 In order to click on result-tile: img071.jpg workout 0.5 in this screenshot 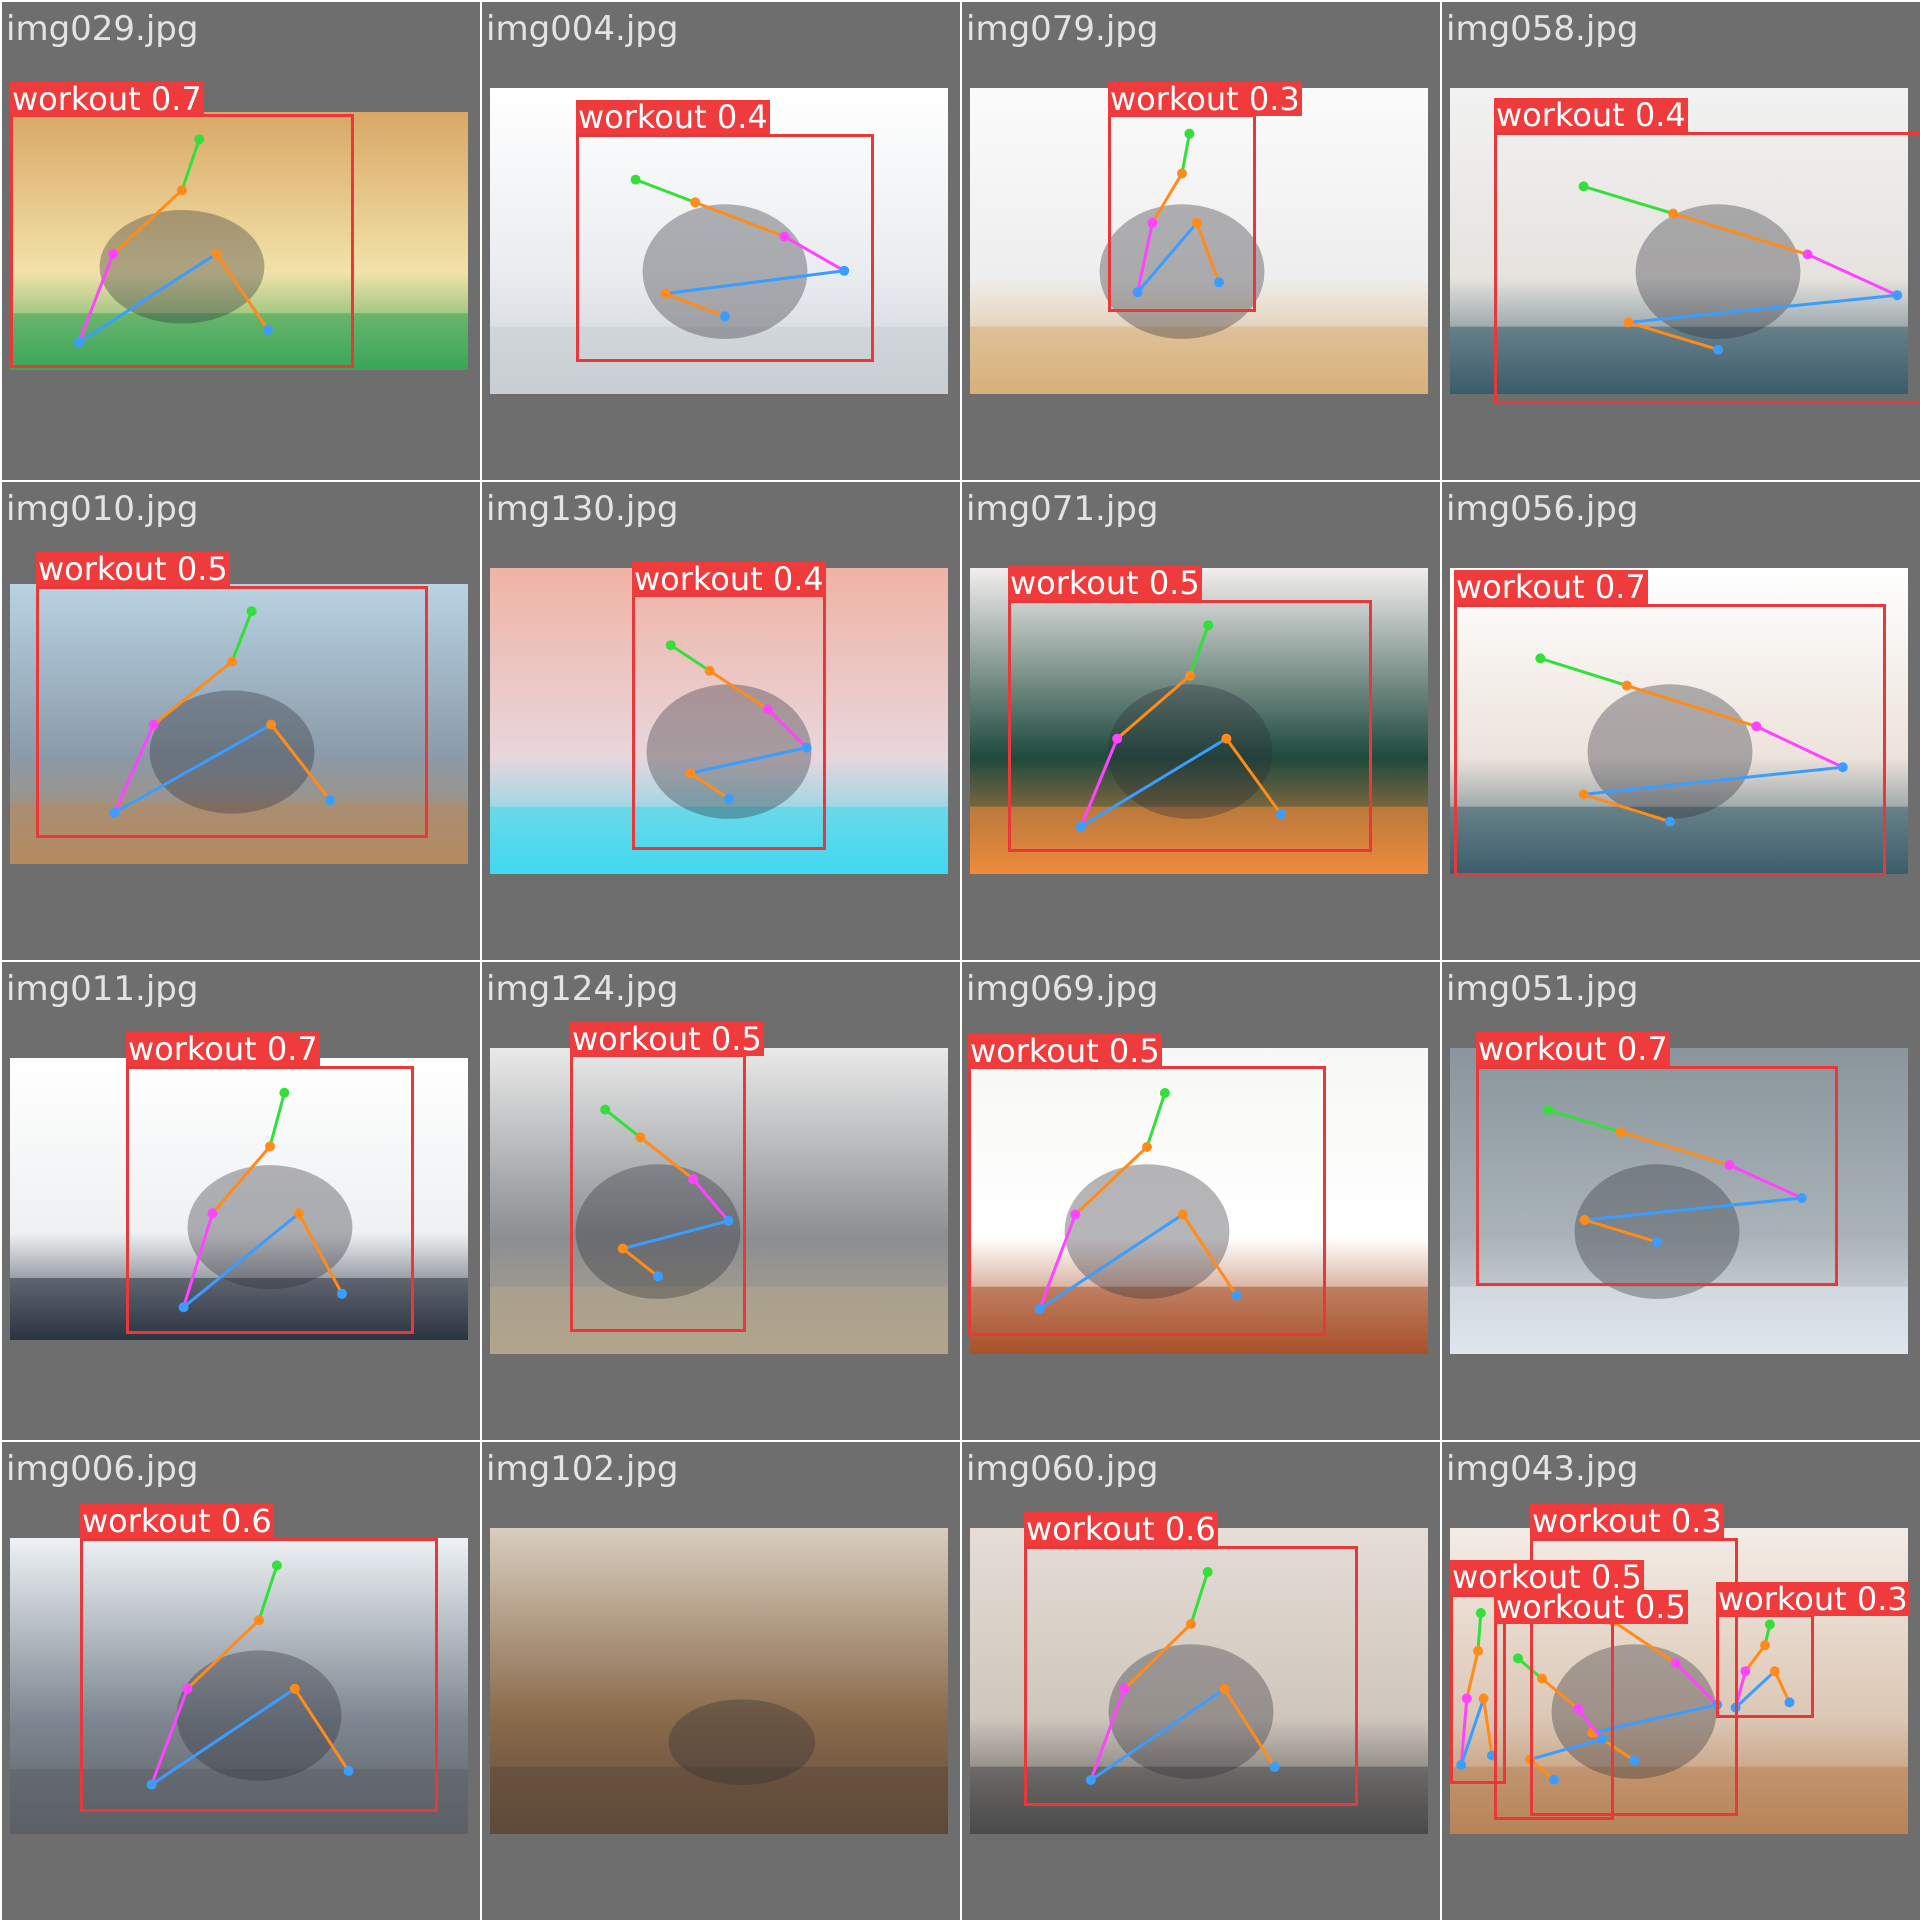, I will do `click(1201, 721)`.